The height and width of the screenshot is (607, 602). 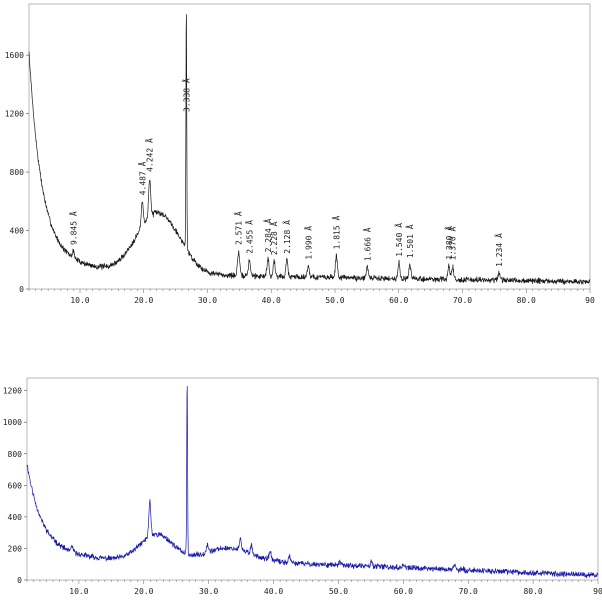 I want to click on peak-label: 1.540 Å, so click(x=398, y=240).